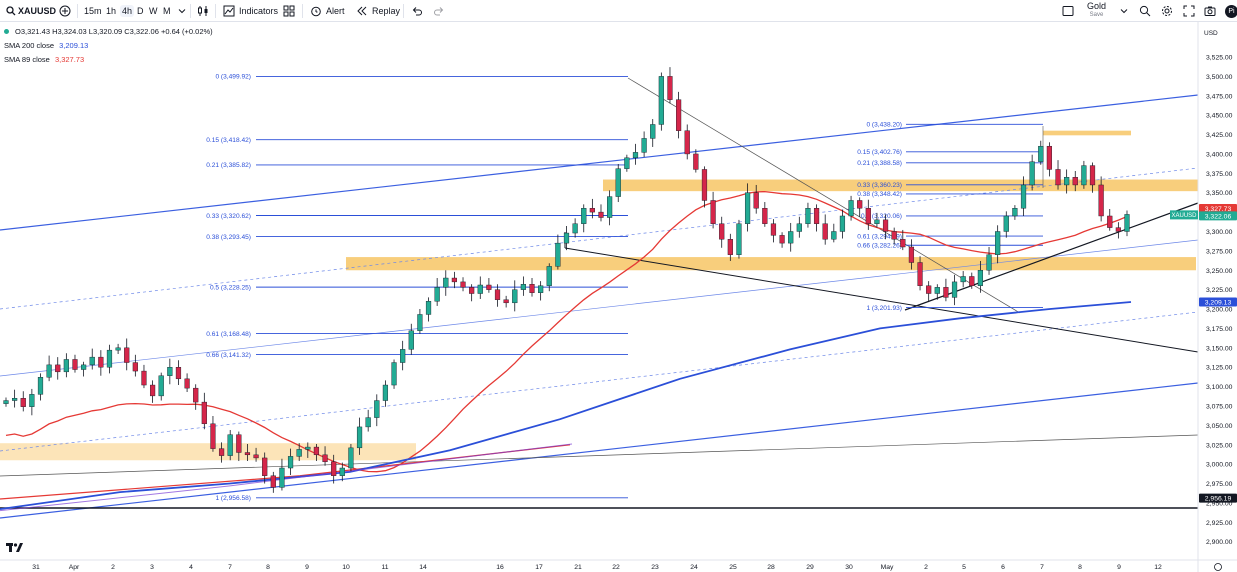 This screenshot has width=1237, height=572. I want to click on symbol-search: XAUUSD, so click(30, 11).